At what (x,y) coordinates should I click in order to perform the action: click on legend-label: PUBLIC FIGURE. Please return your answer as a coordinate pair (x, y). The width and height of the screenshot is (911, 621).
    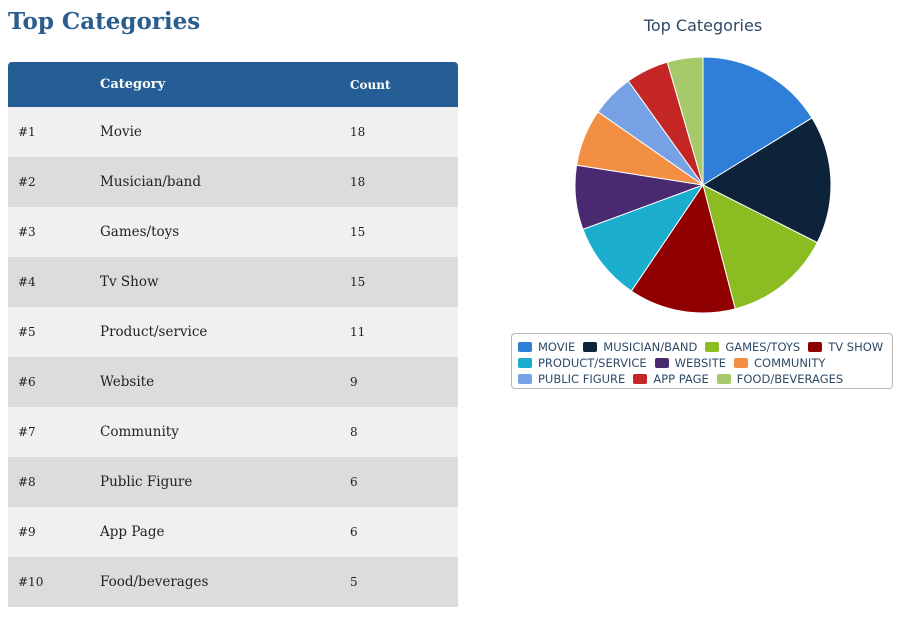
    Looking at the image, I should click on (582, 379).